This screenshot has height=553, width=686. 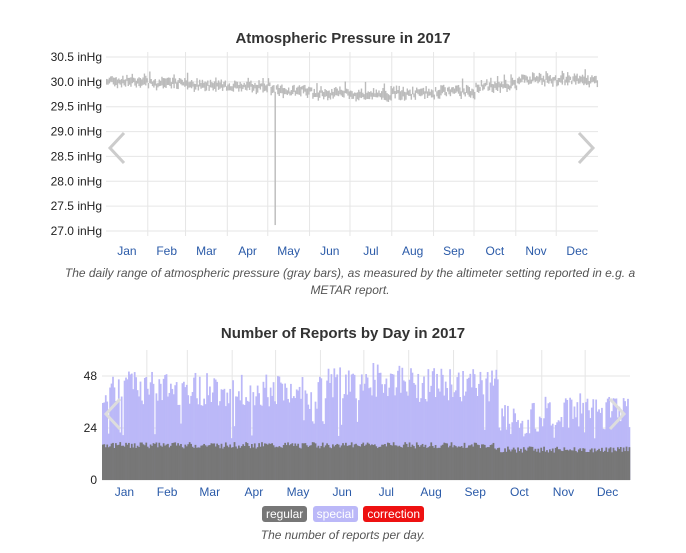 I want to click on legend-special: special, so click(x=335, y=514).